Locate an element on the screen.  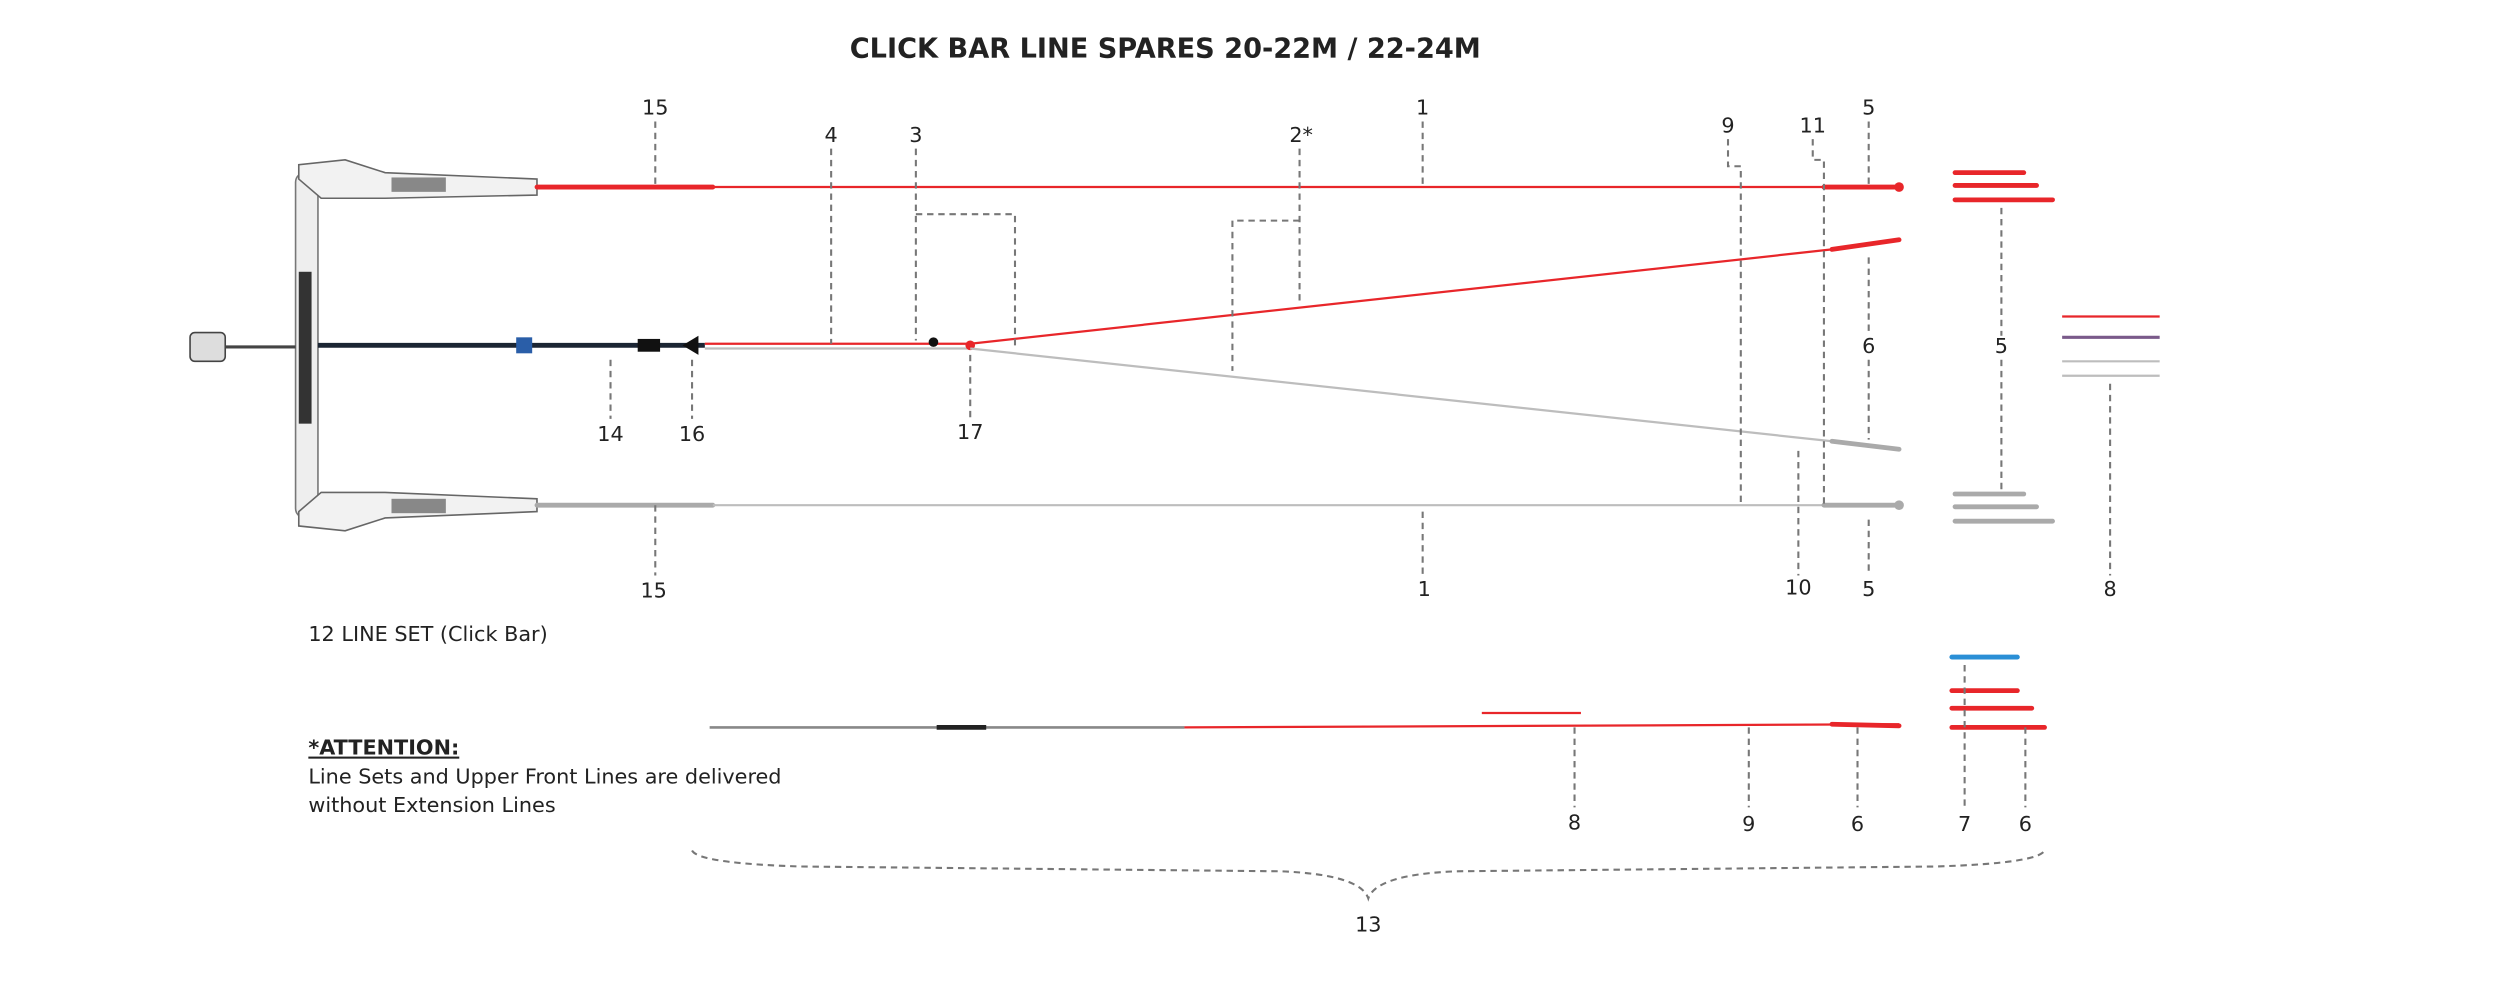
callout-number: 10 is located at coordinates (1798, 587).